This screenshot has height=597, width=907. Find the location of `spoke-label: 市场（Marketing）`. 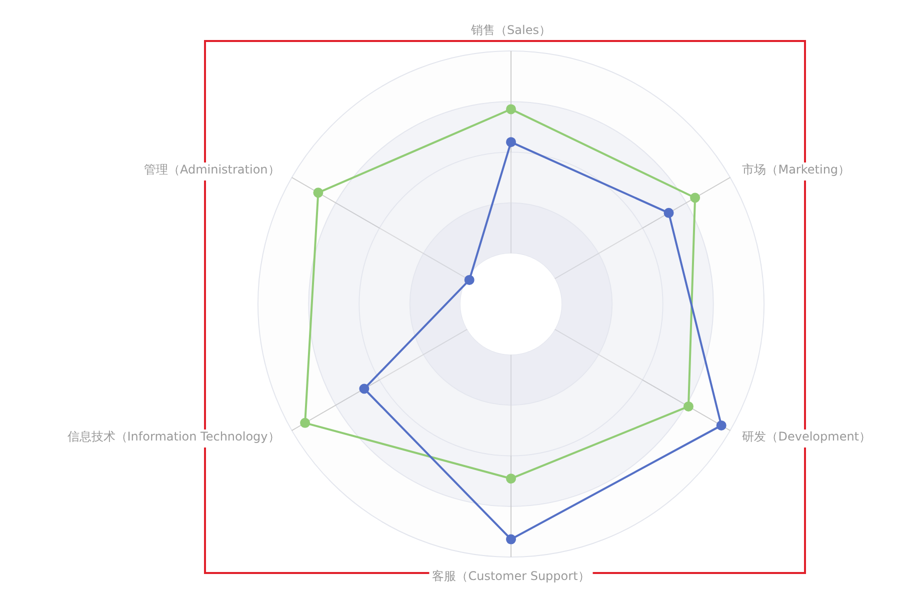

spoke-label: 市场（Marketing） is located at coordinates (796, 169).